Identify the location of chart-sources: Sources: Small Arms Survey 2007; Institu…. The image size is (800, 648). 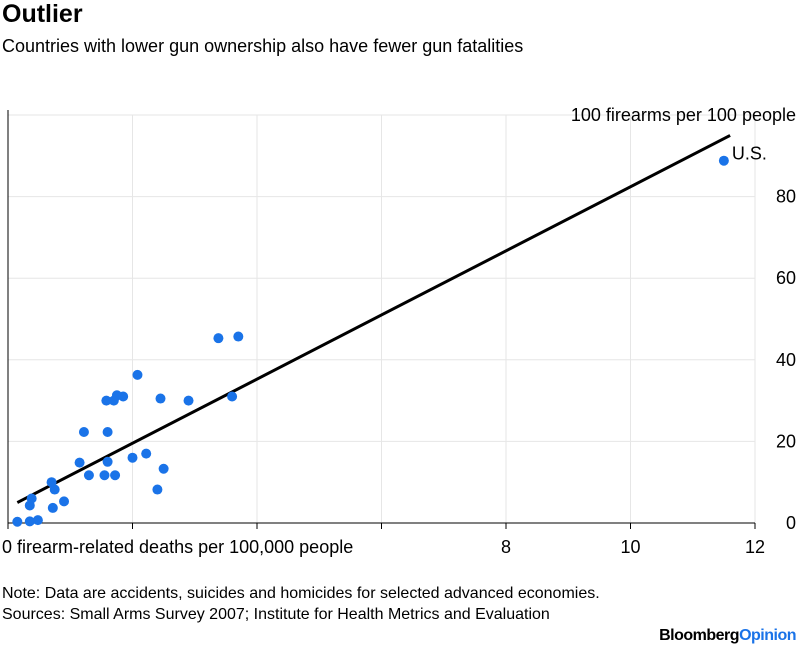
(276, 614).